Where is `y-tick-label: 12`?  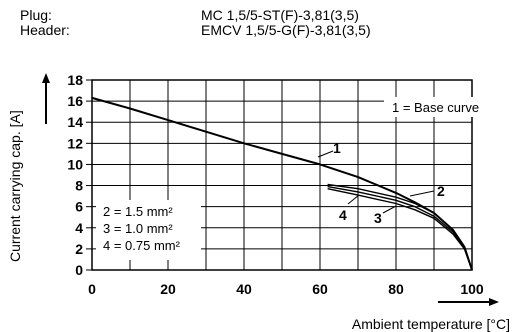 y-tick-label: 12 is located at coordinates (75, 143).